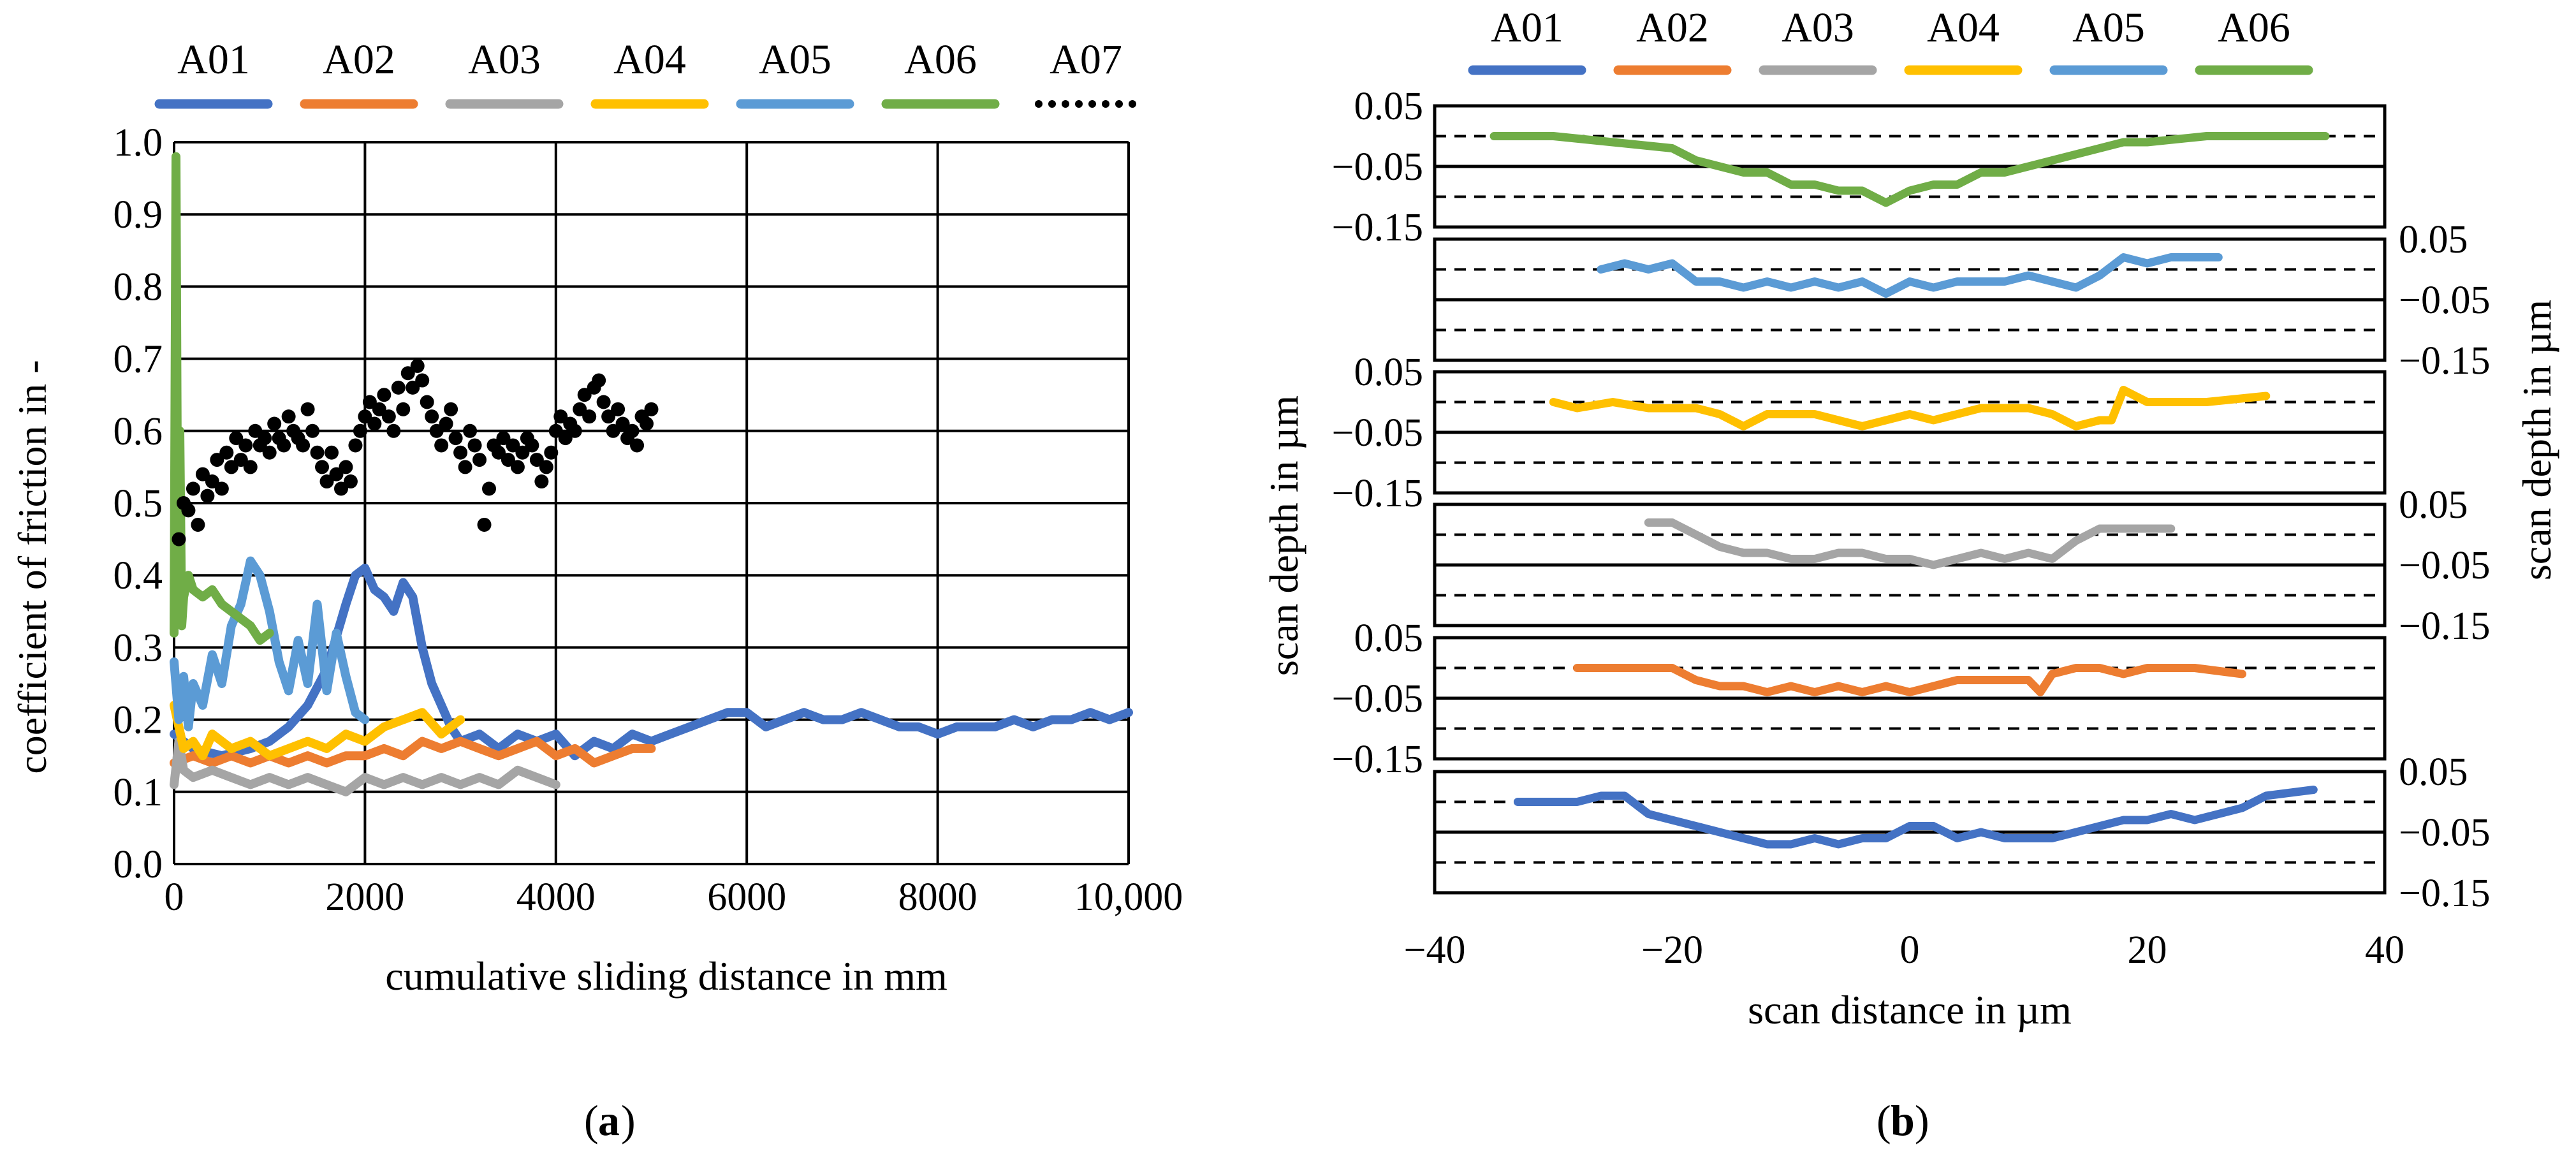  I want to click on xtick-label-2000: 2000, so click(364, 897).